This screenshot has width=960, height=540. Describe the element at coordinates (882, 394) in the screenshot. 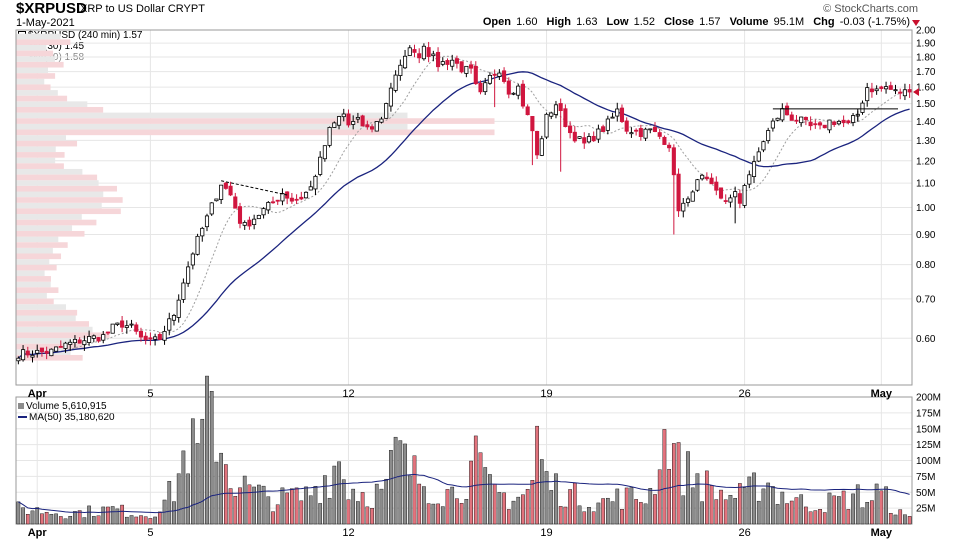

I see `x-tick-label: May` at that location.